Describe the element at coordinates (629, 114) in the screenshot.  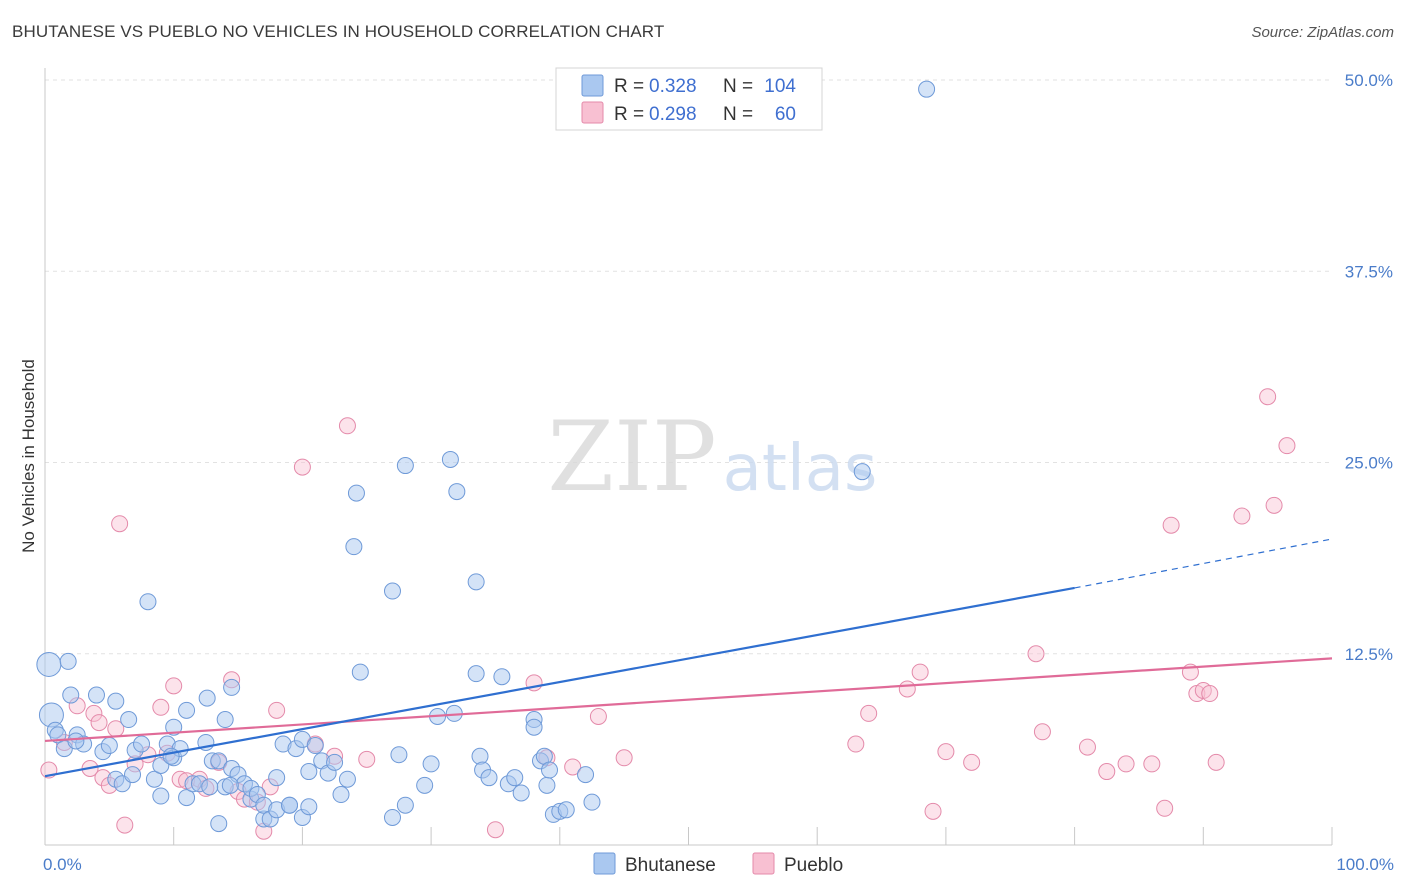
I see `legend-r-label-pueblo: R =` at that location.